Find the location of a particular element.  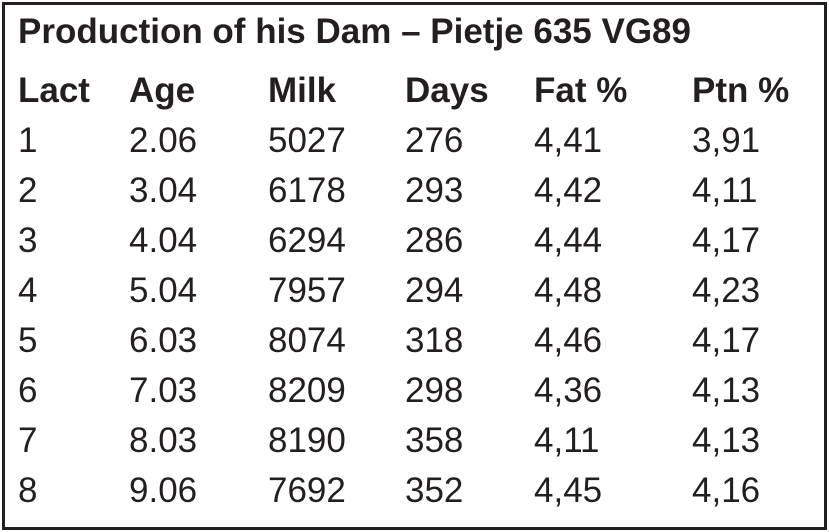

cell-days: 298 is located at coordinates (434, 390).